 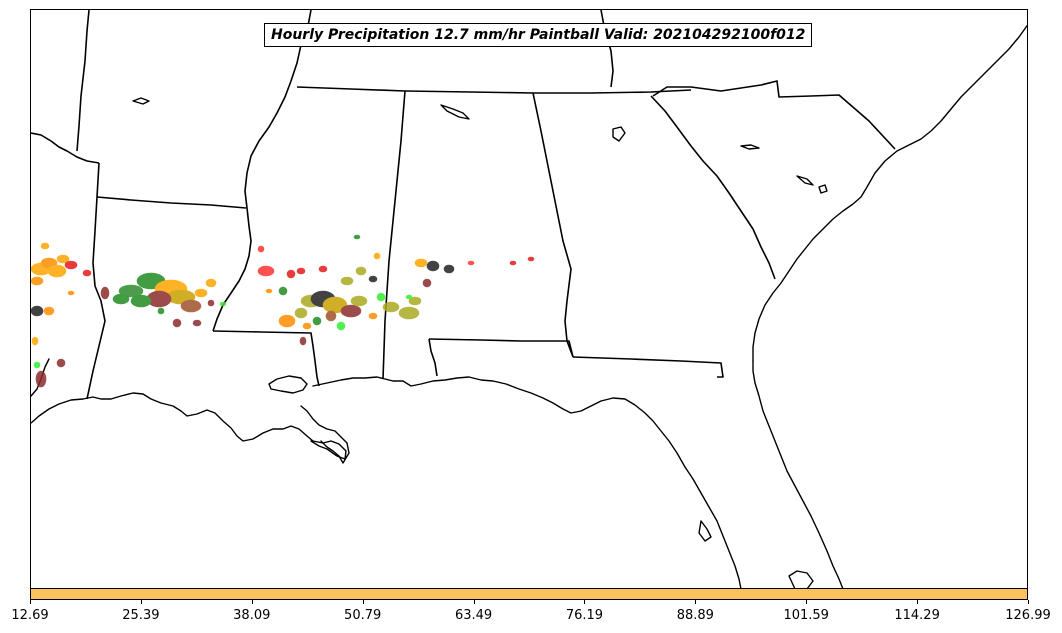 I want to click on border-red-river, so click(x=65, y=148).